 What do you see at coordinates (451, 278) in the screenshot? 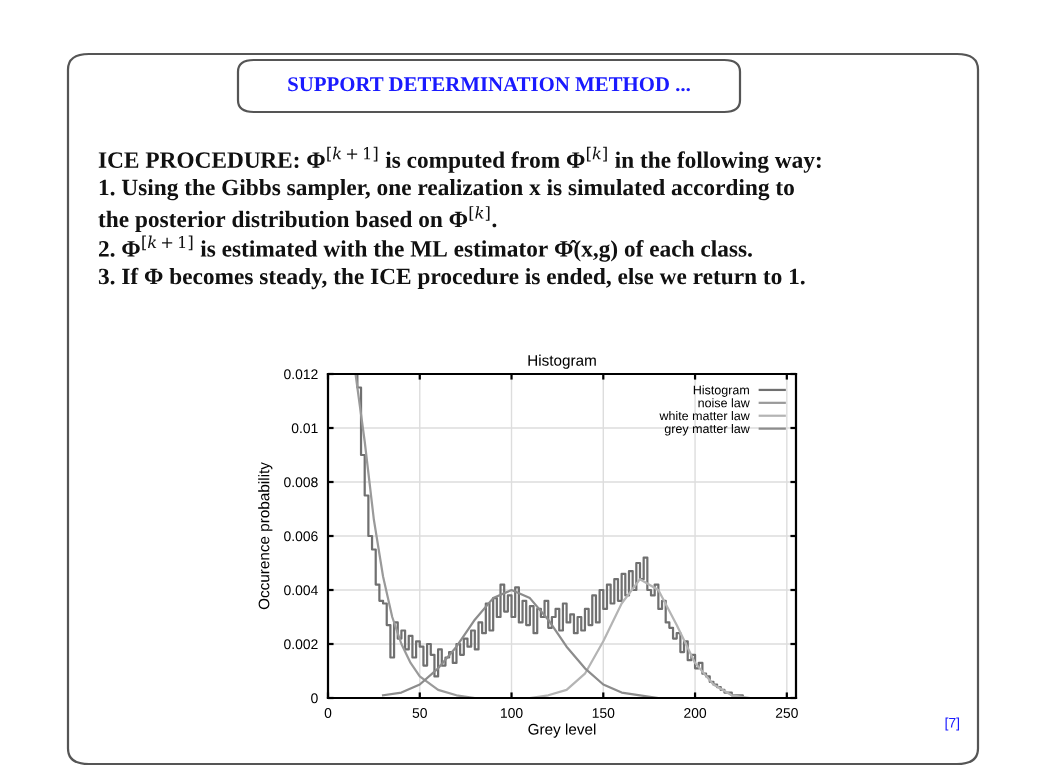
I see `text: 3. If Φ becomes steady, the ICE procedure is ended, else we return to 1.` at bounding box center [451, 278].